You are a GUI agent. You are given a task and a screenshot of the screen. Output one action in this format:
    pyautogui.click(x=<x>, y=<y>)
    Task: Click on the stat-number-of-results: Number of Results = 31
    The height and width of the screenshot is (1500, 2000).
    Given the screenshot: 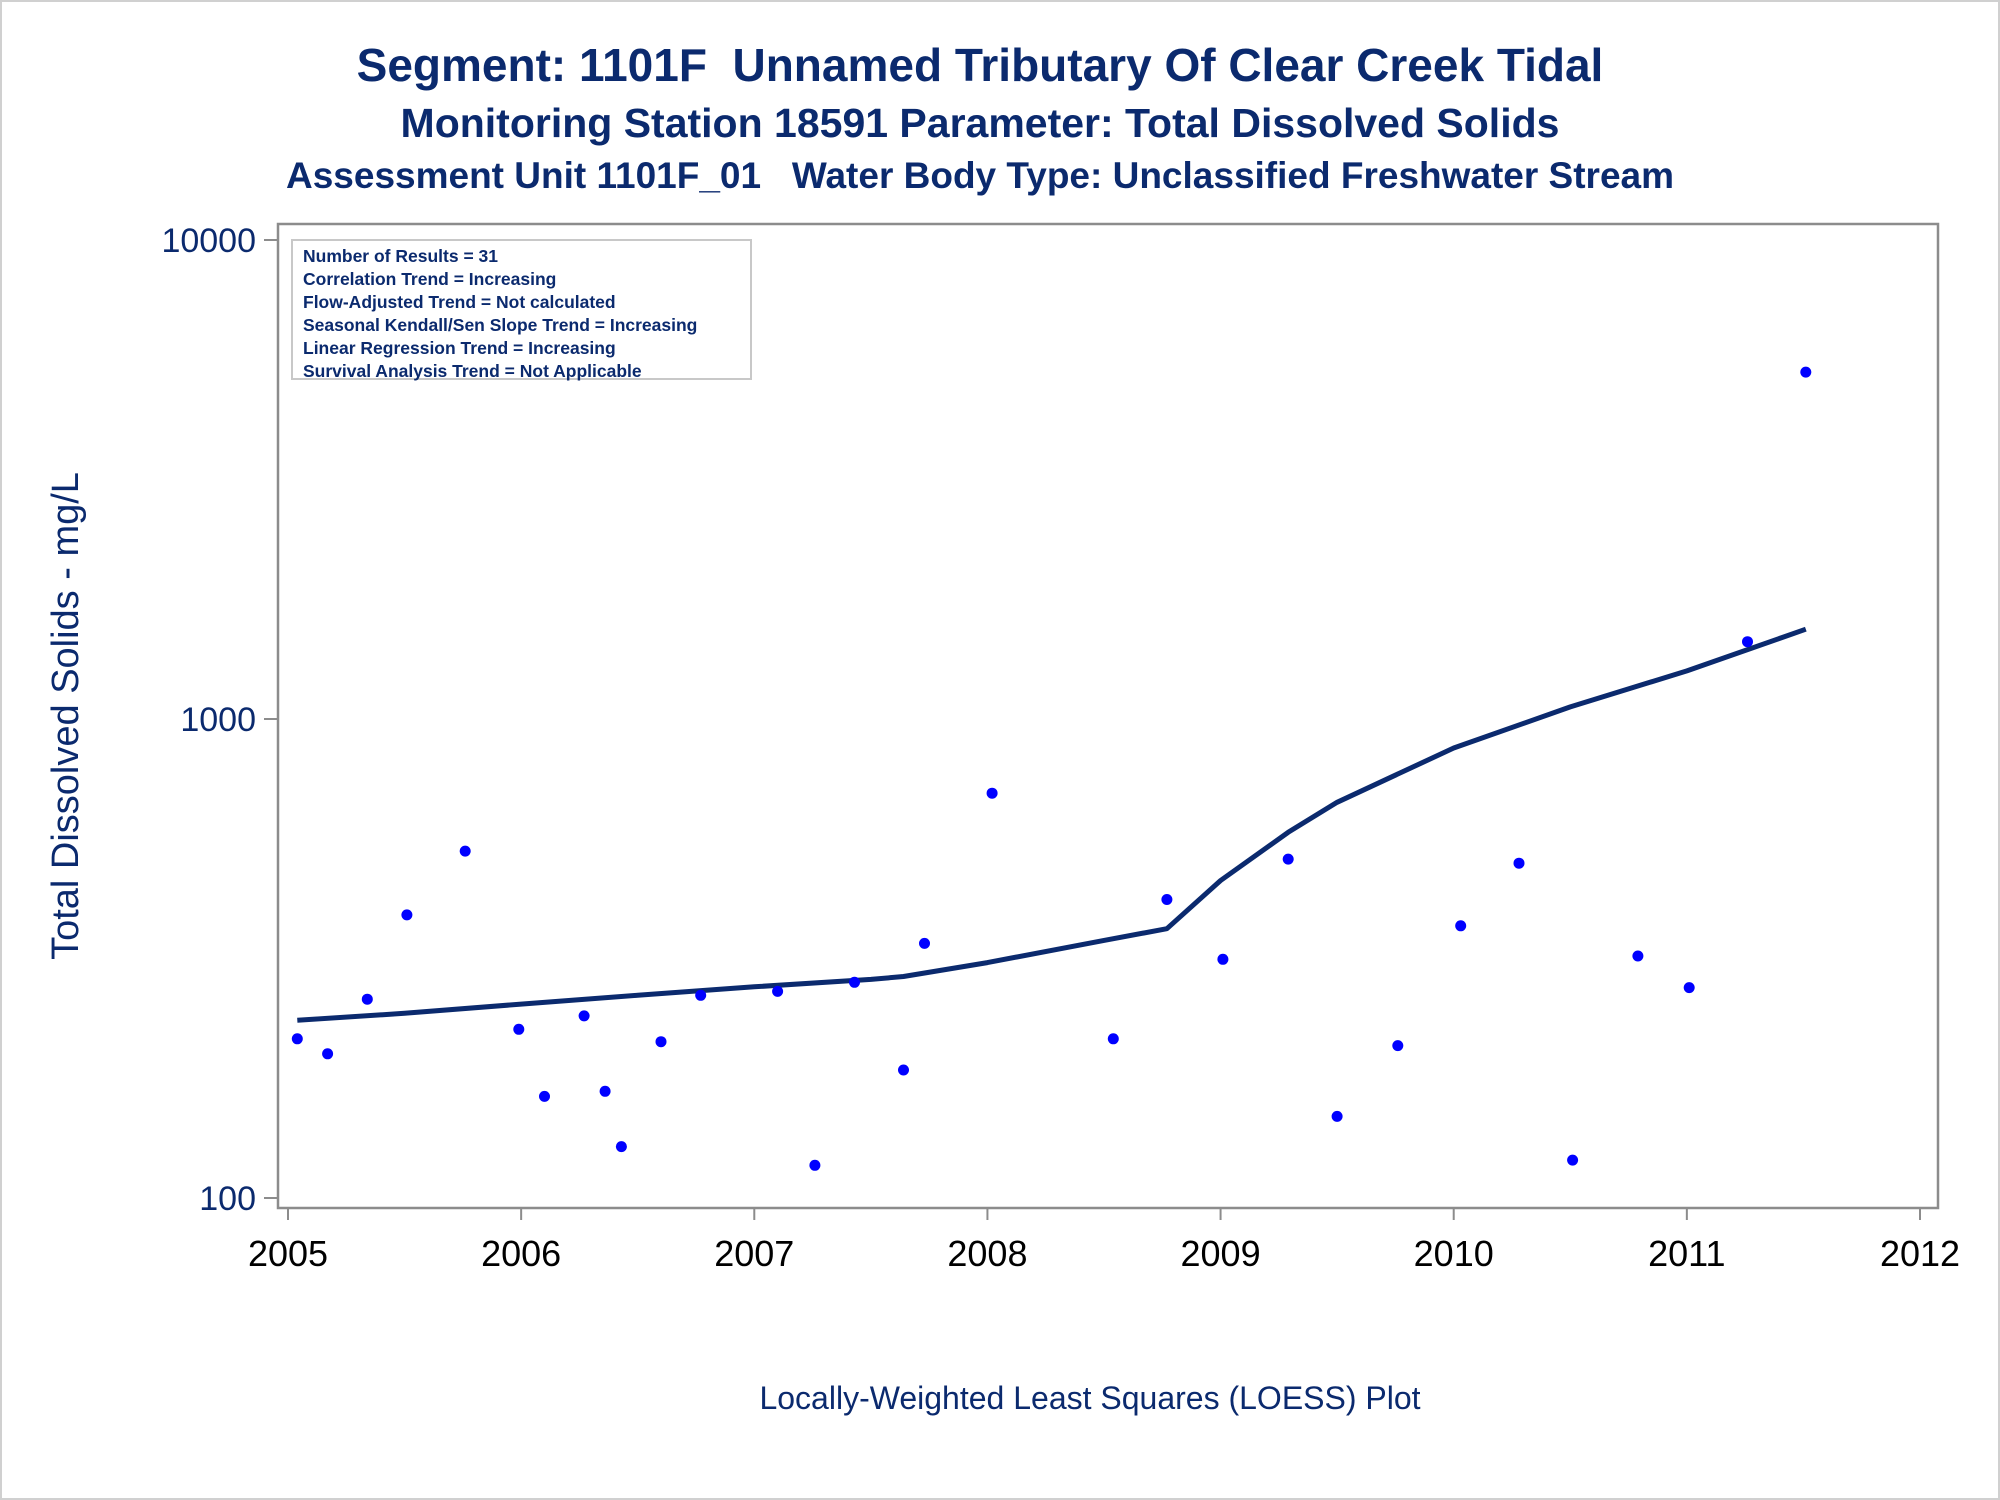 What is the action you would take?
    pyautogui.click(x=400, y=256)
    